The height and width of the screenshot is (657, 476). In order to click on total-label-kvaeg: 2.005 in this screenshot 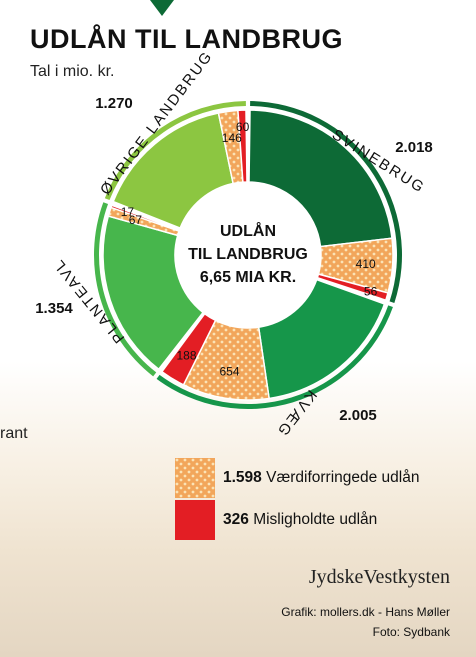, I will do `click(358, 415)`.